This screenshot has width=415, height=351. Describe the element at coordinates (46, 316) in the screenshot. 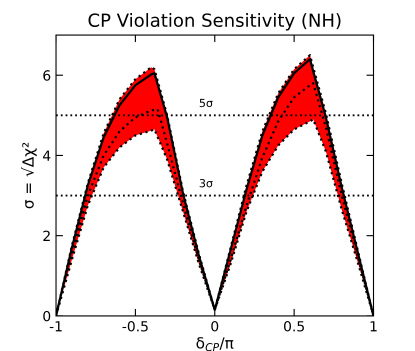

I see `y-tick-label: 0` at that location.